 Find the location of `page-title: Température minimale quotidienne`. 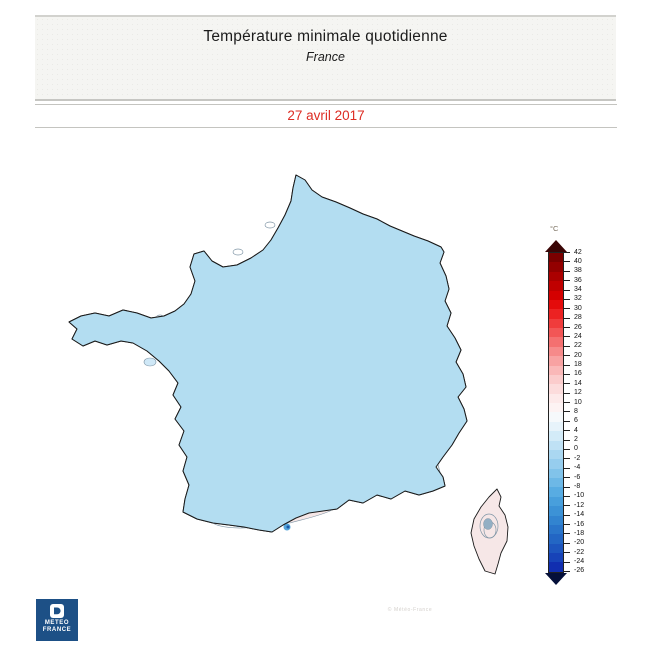

page-title: Température minimale quotidienne is located at coordinates (325, 36).